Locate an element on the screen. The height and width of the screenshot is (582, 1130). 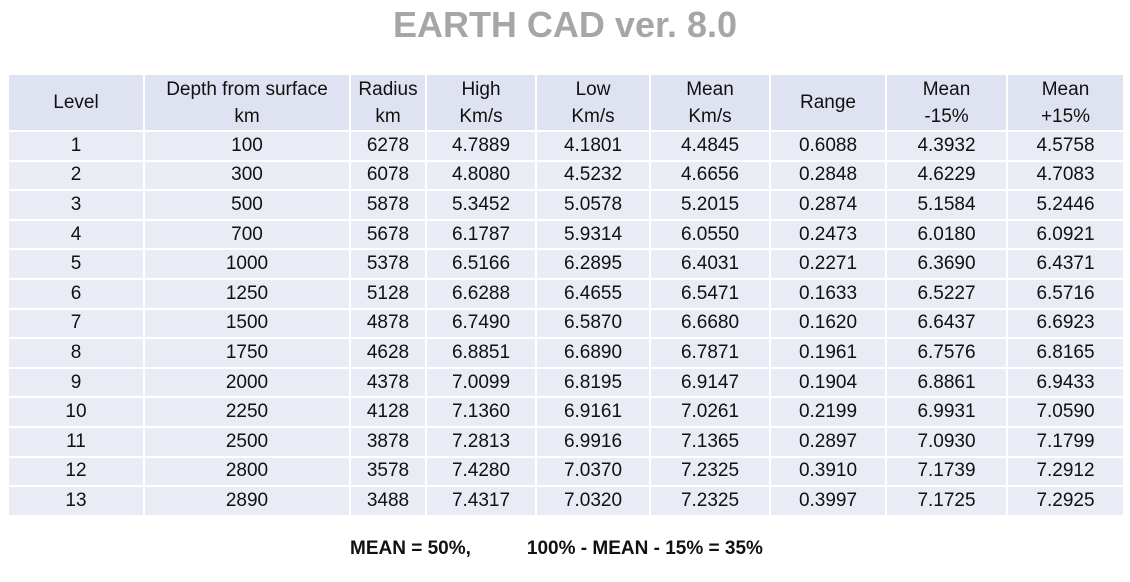
table-cell: 2250 is located at coordinates (247, 412).